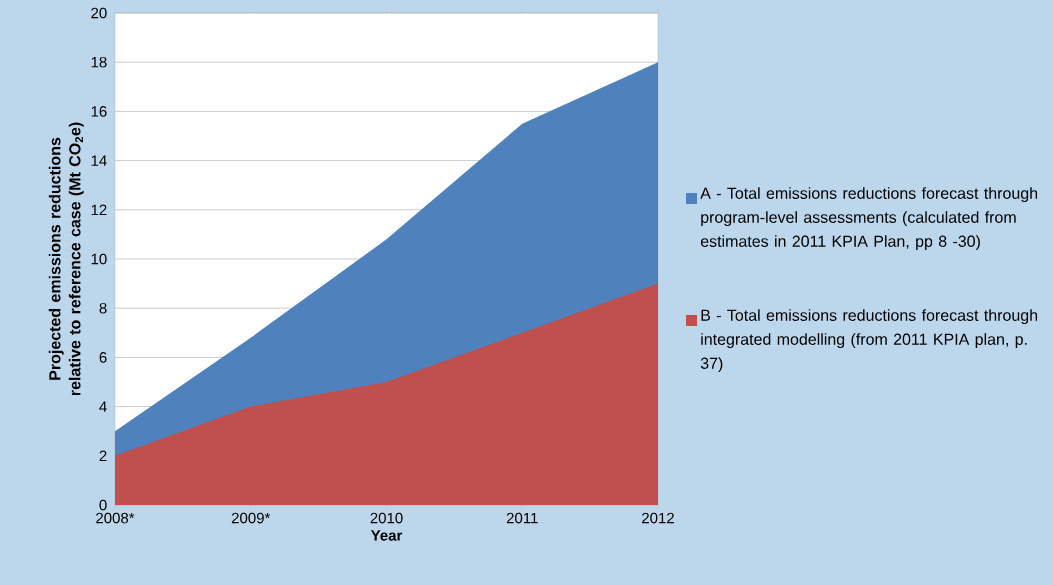  I want to click on y-tick-label: 20, so click(99, 13).